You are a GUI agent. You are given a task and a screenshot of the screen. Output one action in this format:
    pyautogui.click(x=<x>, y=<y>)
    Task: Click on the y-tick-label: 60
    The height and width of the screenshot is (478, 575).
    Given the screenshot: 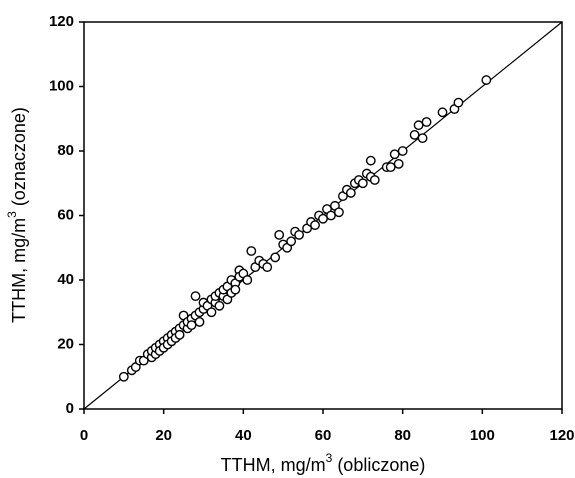 What is the action you would take?
    pyautogui.click(x=65, y=214)
    